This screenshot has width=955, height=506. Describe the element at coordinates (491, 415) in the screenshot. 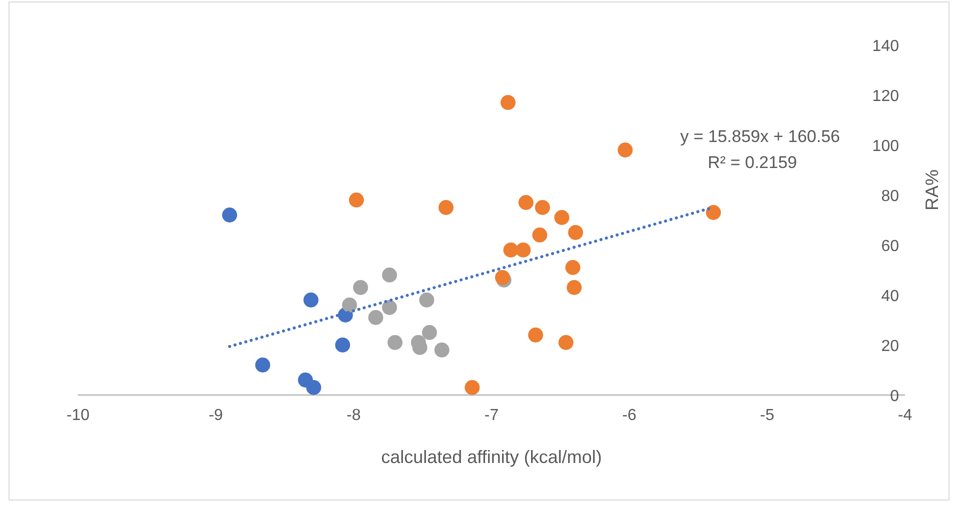

I see `x-tick-label: -7` at that location.